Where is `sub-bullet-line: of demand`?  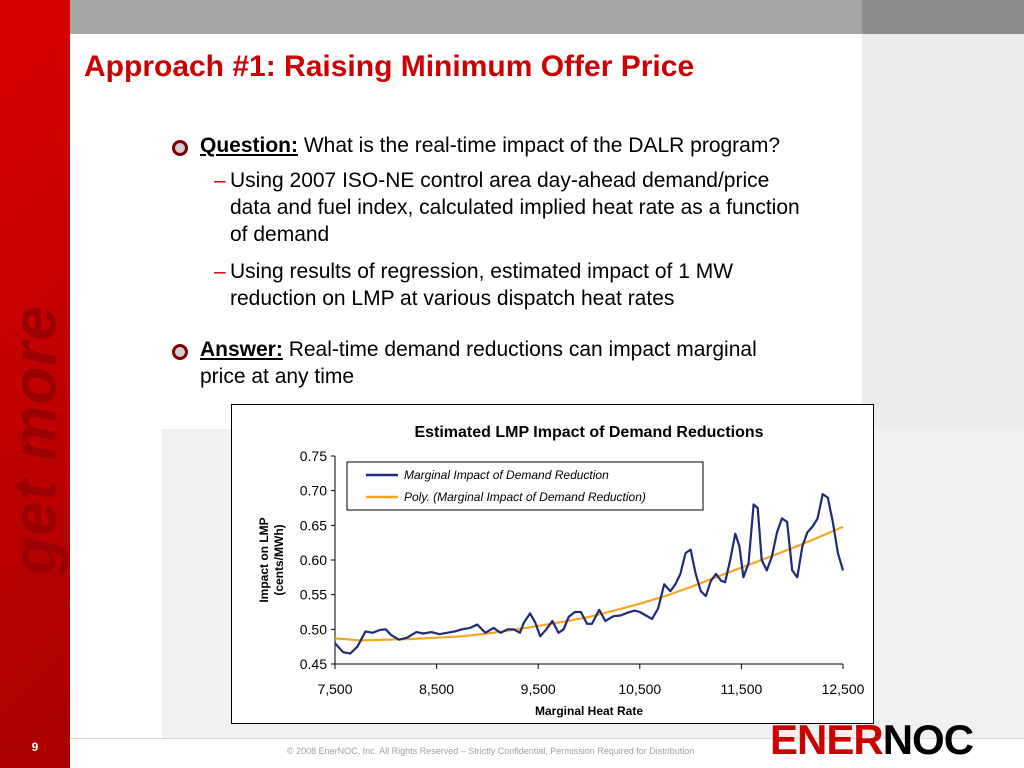 sub-bullet-line: of demand is located at coordinates (280, 234).